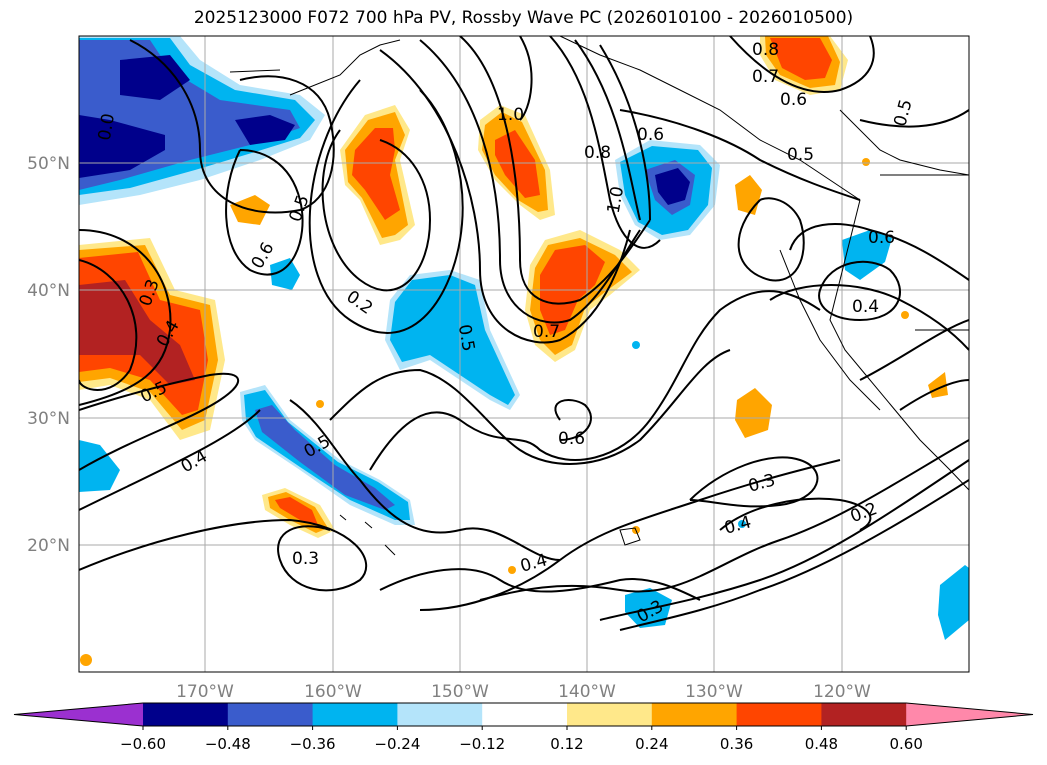 The height and width of the screenshot is (765, 1047). Describe the element at coordinates (905, 744) in the screenshot. I see `colorbar-tick-label: 0.60` at that location.